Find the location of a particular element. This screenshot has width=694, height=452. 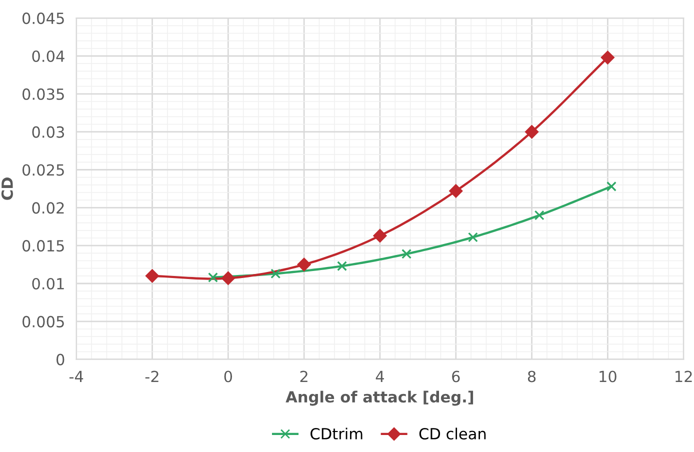

y-tick-label: 0 is located at coordinates (60, 360).